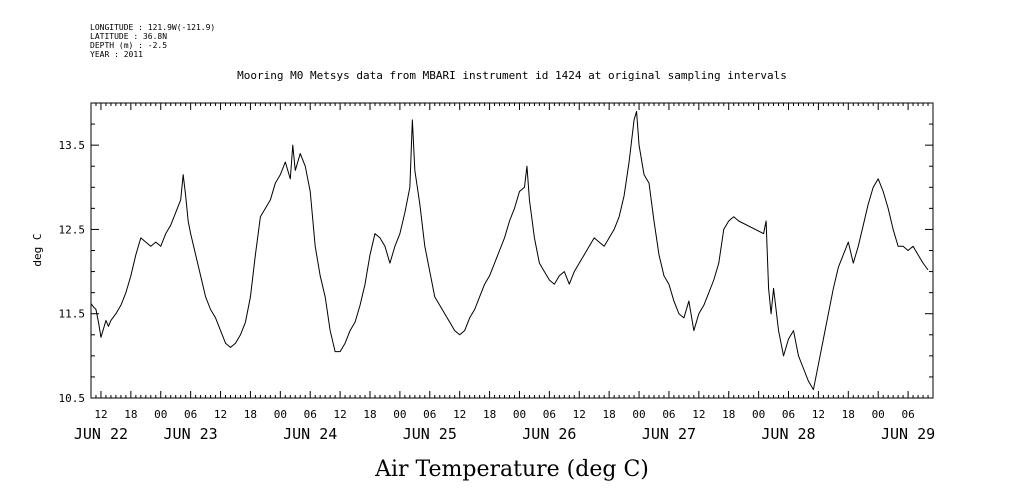 This screenshot has height=504, width=1009. Describe the element at coordinates (669, 434) in the screenshot. I see `x-day-label: JUN 27` at that location.